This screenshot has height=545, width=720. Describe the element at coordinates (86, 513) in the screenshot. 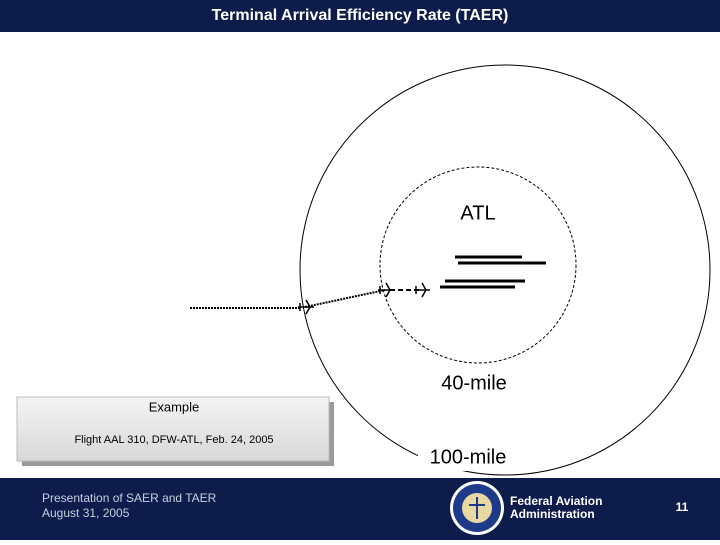

I see `presentation-date: August 31, 2005` at that location.